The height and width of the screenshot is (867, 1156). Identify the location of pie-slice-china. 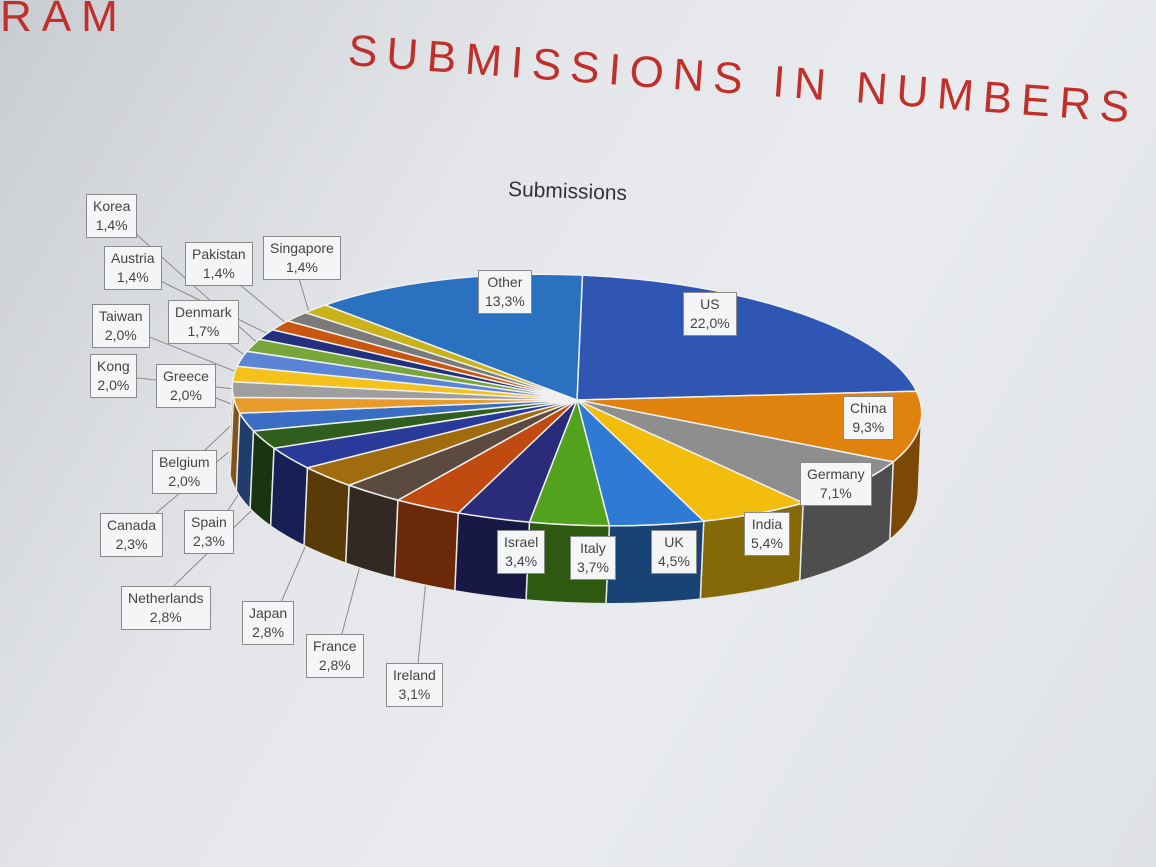
(749, 426).